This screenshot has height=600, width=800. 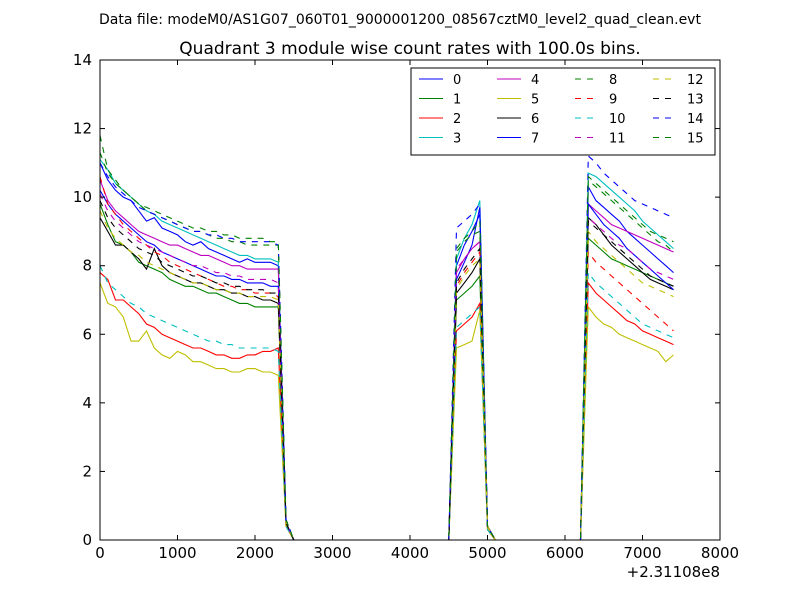 What do you see at coordinates (673, 572) in the screenshot?
I see `x-offset-label: +2.31108e8` at bounding box center [673, 572].